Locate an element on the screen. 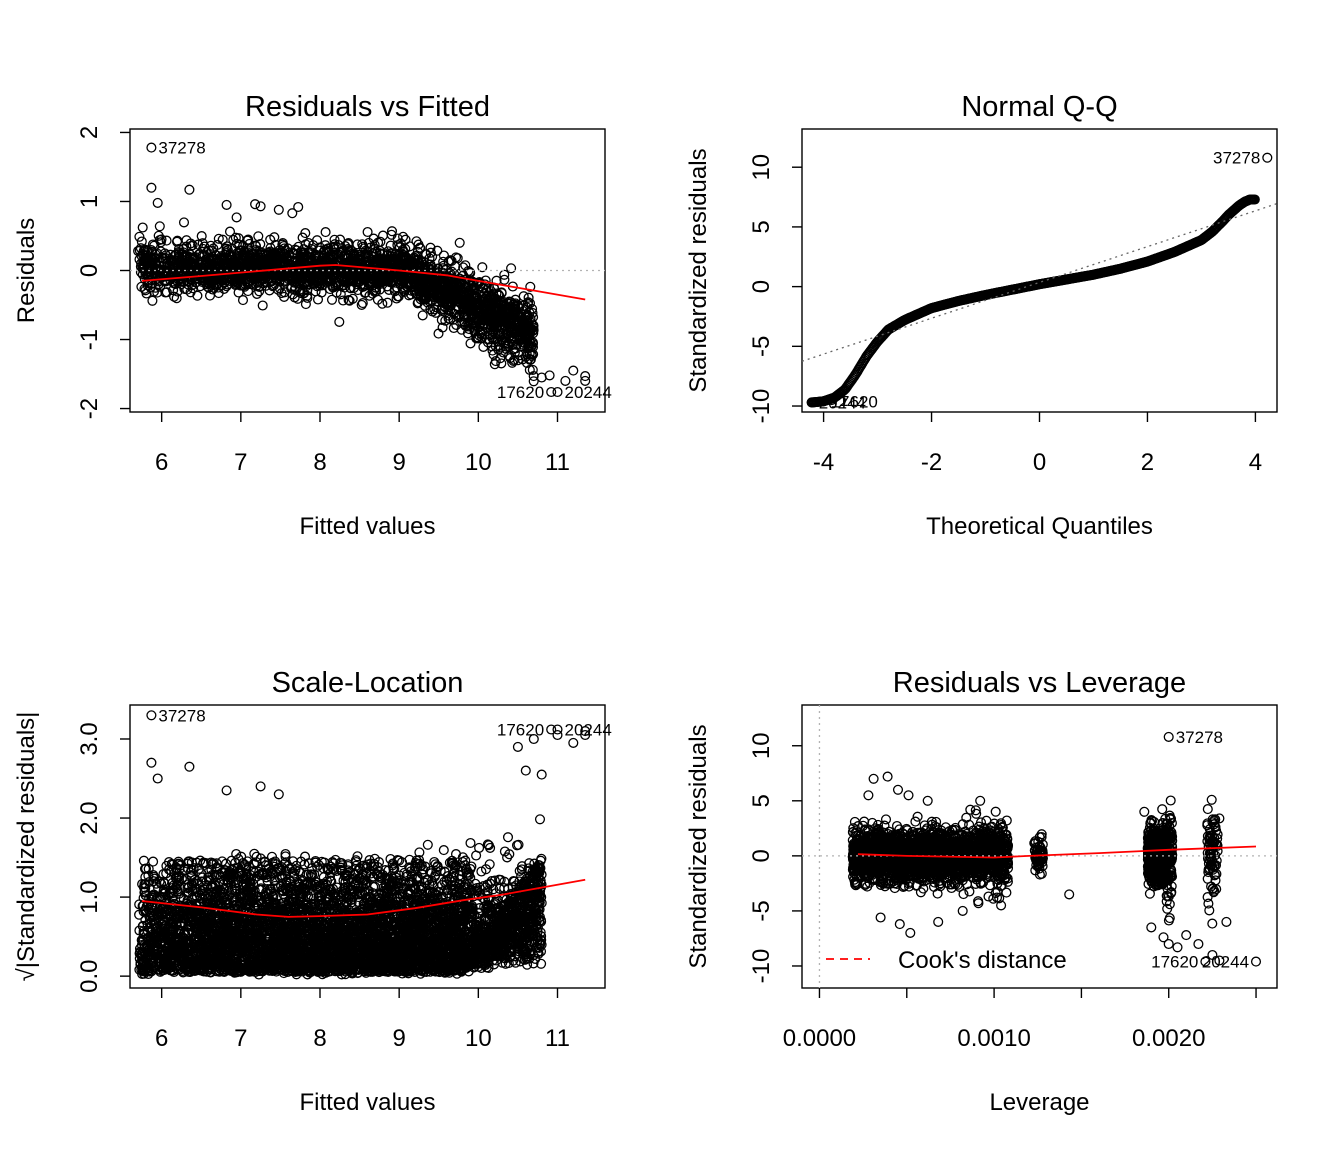  normal-qq-y-tick-label: 5 is located at coordinates (761, 226).